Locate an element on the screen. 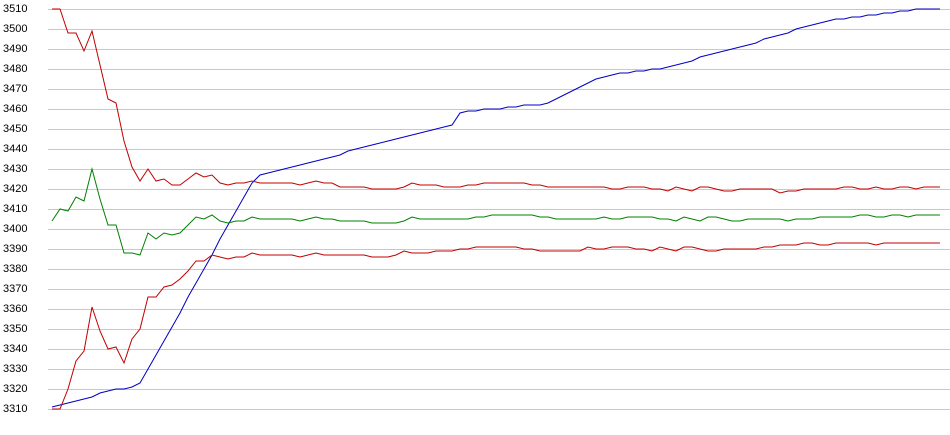 The width and height of the screenshot is (950, 435). y-tick-label: 3480 is located at coordinates (15, 69).